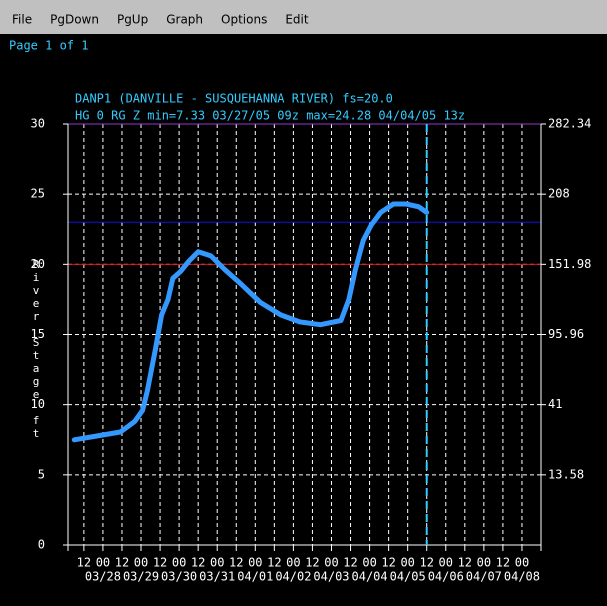 The image size is (607, 606). I want to click on y-tick-label: 5, so click(41, 474).